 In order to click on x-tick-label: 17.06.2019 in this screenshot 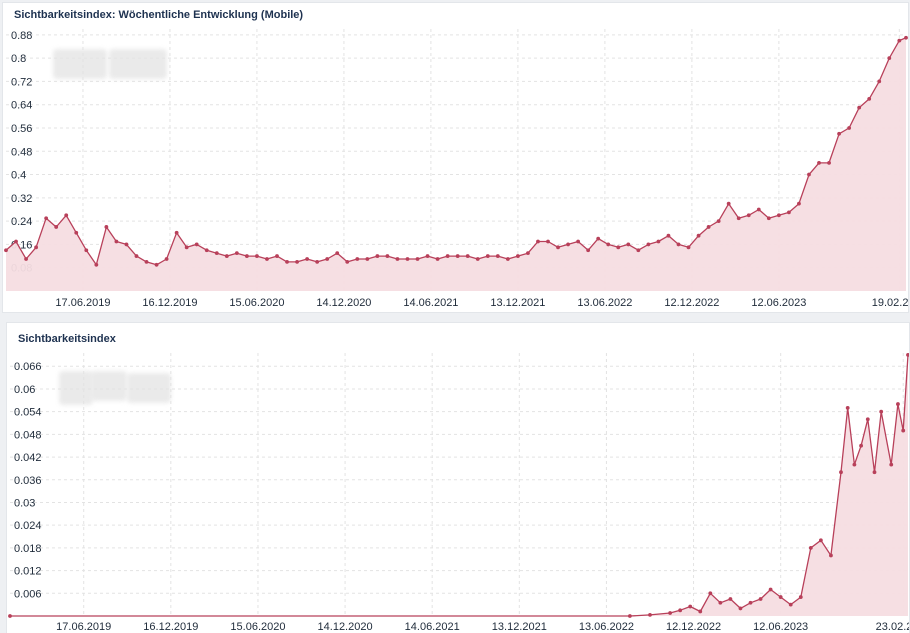, I will do `click(83, 627)`.